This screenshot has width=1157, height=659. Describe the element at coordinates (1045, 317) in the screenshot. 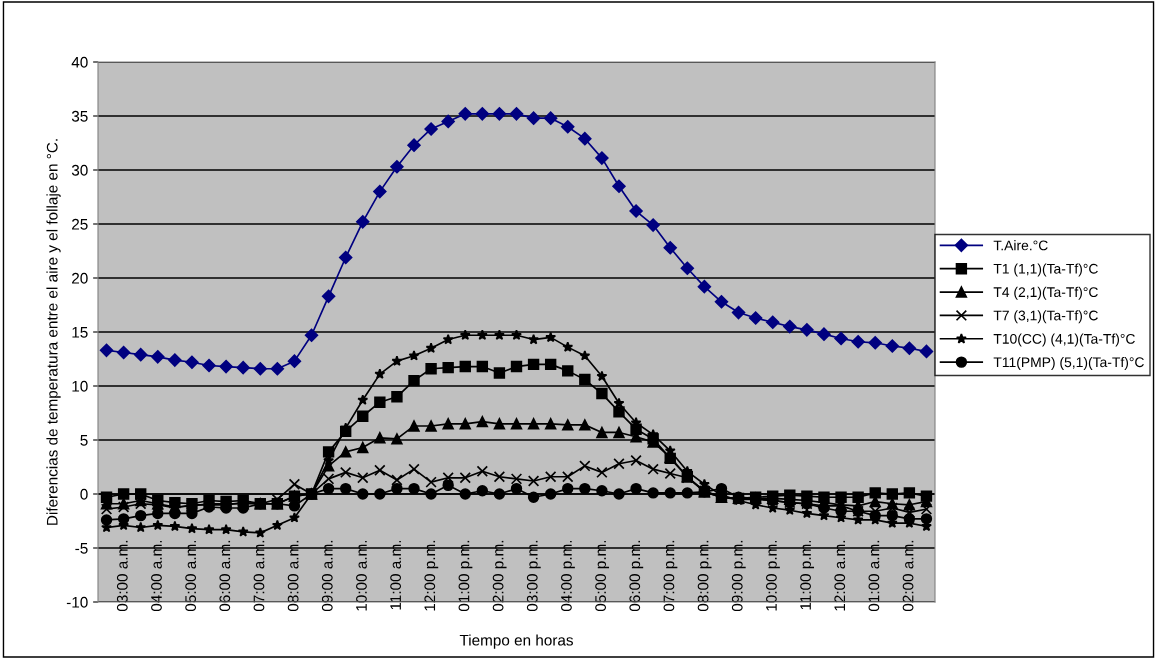

I see `legend-label: T7 (3,1)(Ta-Tf)°C` at that location.